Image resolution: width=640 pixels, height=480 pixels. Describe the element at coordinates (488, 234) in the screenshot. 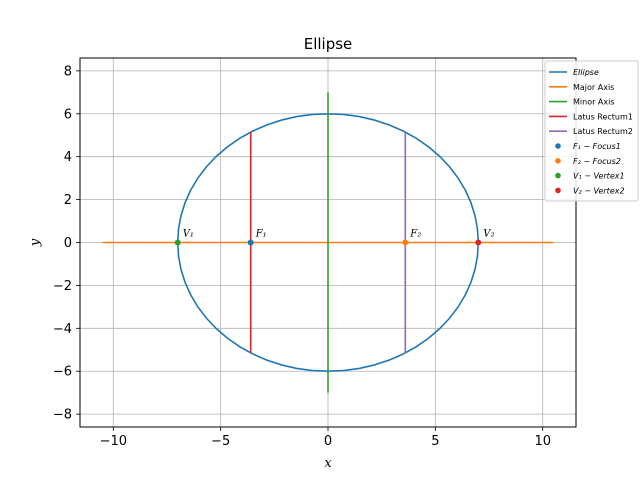

I see `point-annotation: V₂` at that location.